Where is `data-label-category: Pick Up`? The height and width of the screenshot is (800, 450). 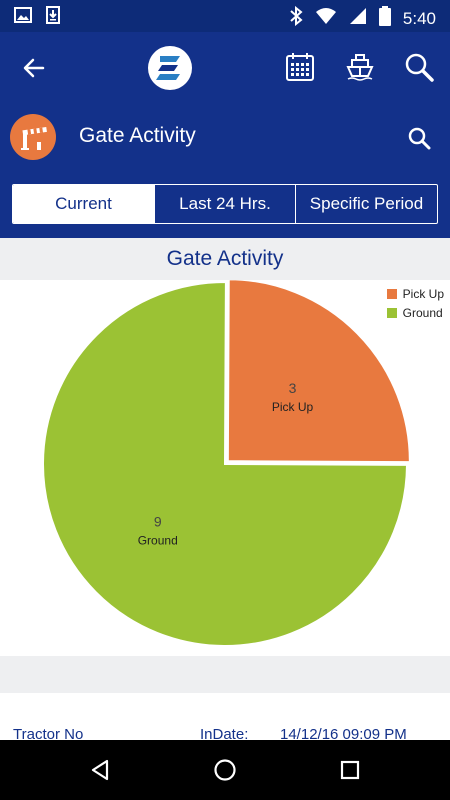 data-label-category: Pick Up is located at coordinates (293, 407).